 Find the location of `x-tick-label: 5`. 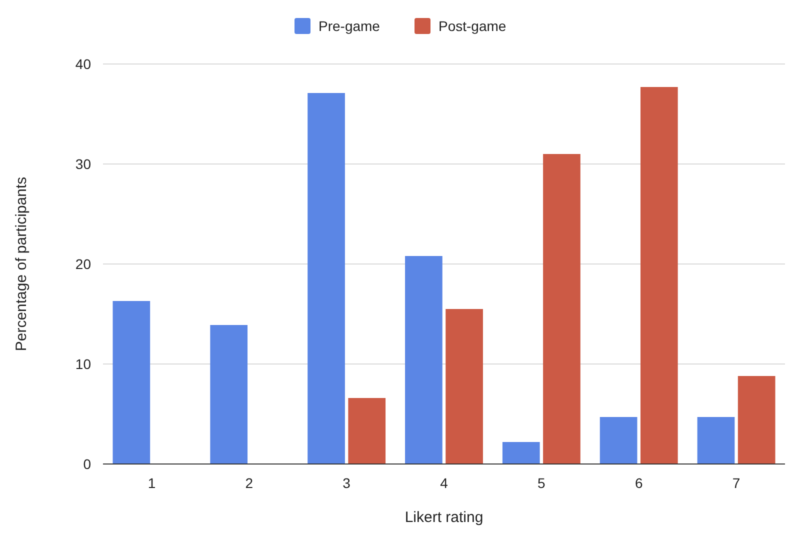

x-tick-label: 5 is located at coordinates (542, 483).